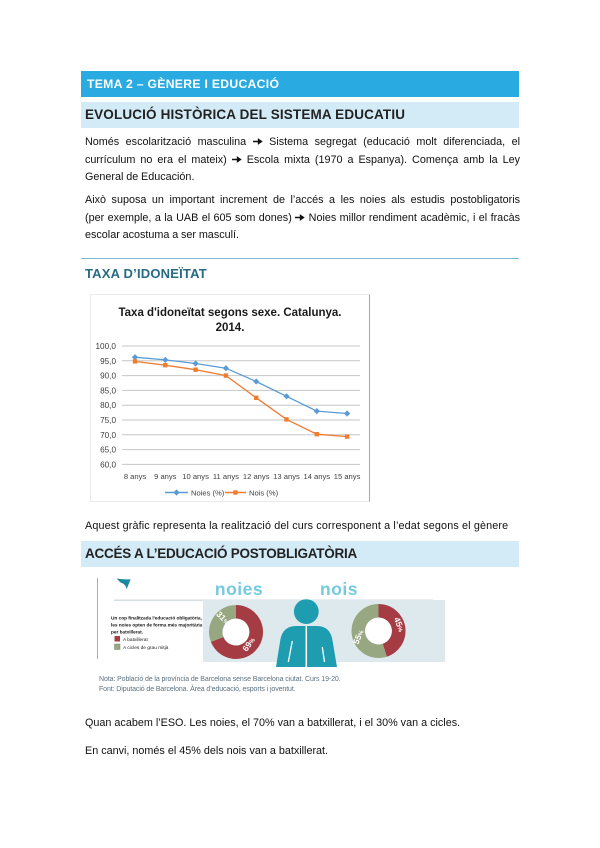 Image resolution: width=600 pixels, height=848 pixels. Describe the element at coordinates (127, 633) in the screenshot. I see `svg-text: per batxillerat.` at that location.